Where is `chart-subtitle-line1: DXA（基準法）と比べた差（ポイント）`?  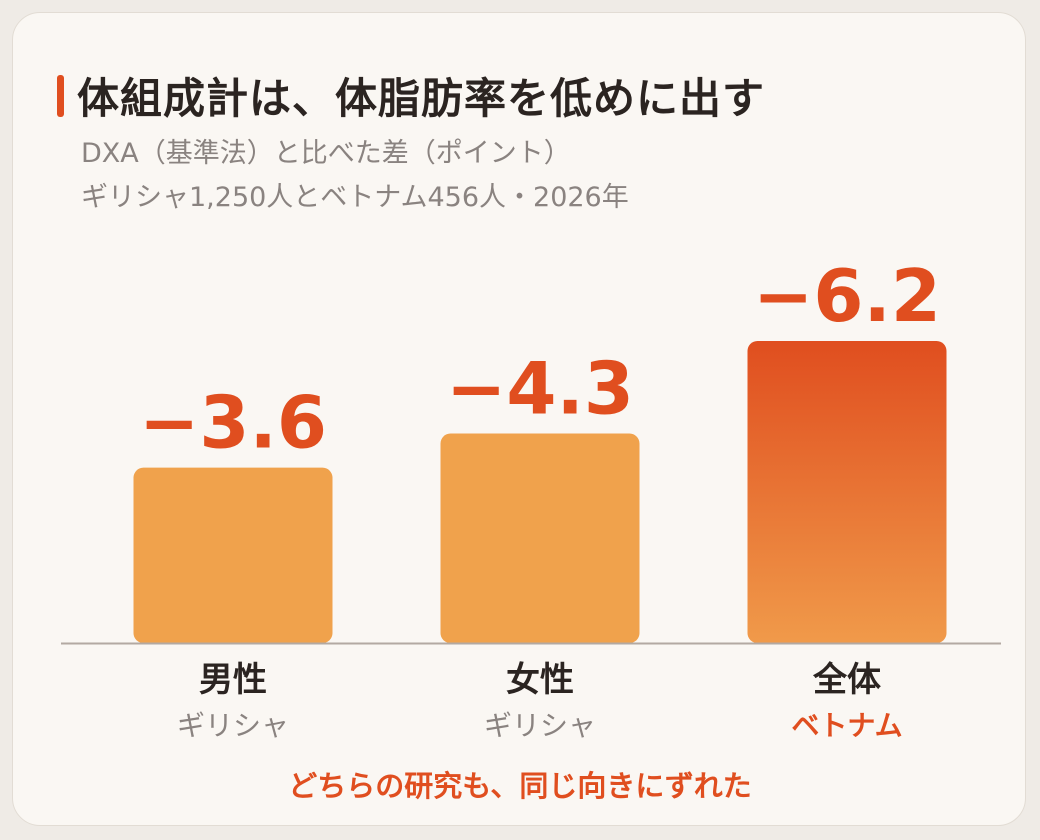
chart-subtitle-line1: DXA（基準法）と比べた差（ポイント） is located at coordinates (326, 153).